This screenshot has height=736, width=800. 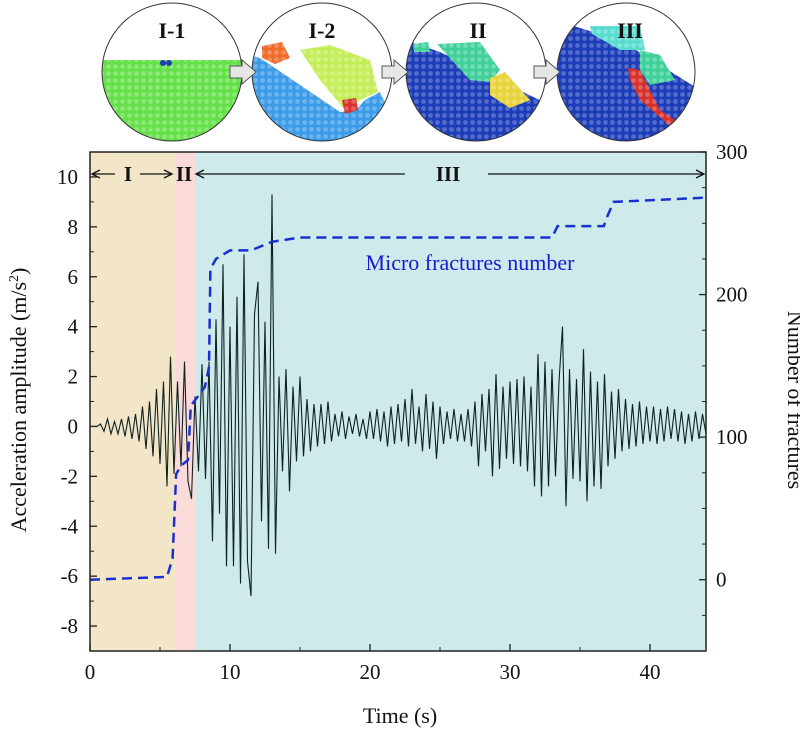 I want to click on y-tick-label: -6, so click(x=70, y=576).